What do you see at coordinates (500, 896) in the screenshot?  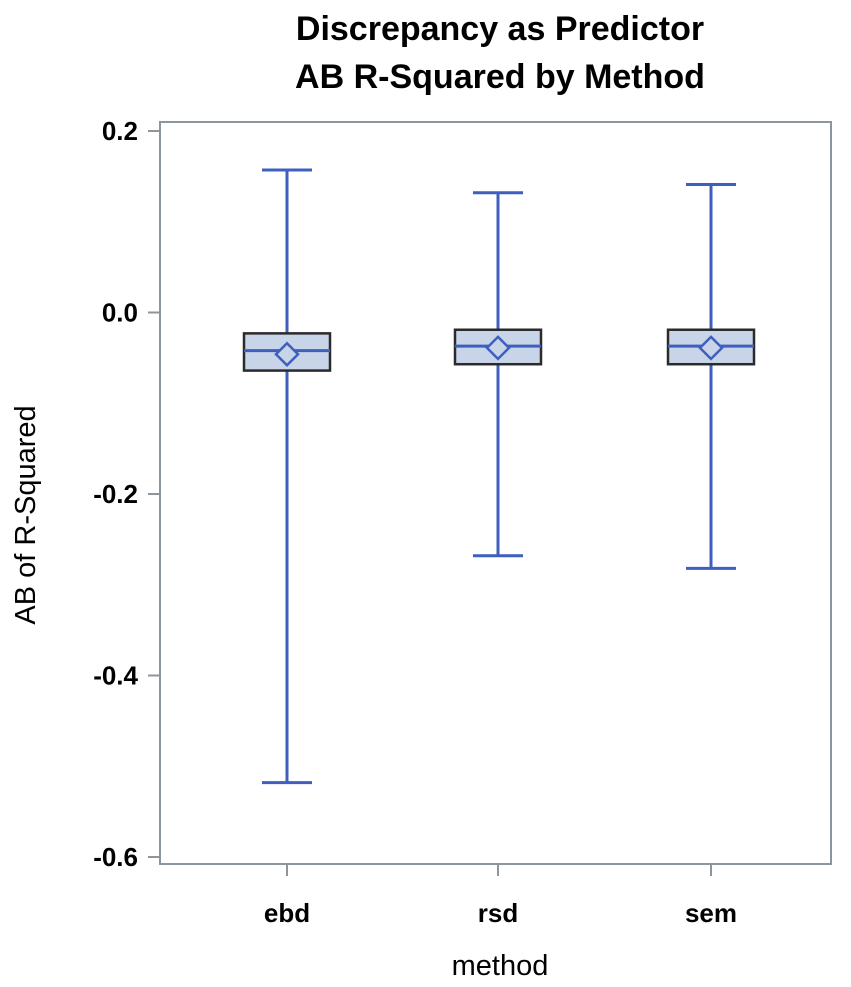 I see `x-axis: ebd rsd sem` at bounding box center [500, 896].